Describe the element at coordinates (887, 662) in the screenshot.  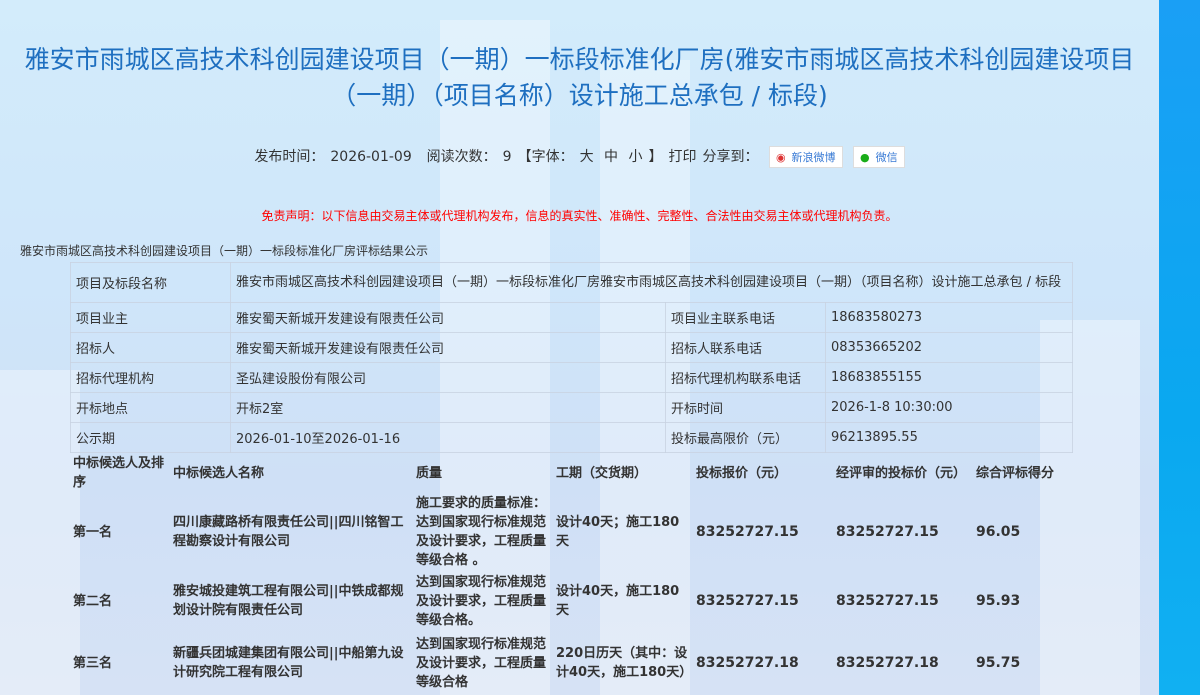
I see `reviewed-price: 83252727.18` at that location.